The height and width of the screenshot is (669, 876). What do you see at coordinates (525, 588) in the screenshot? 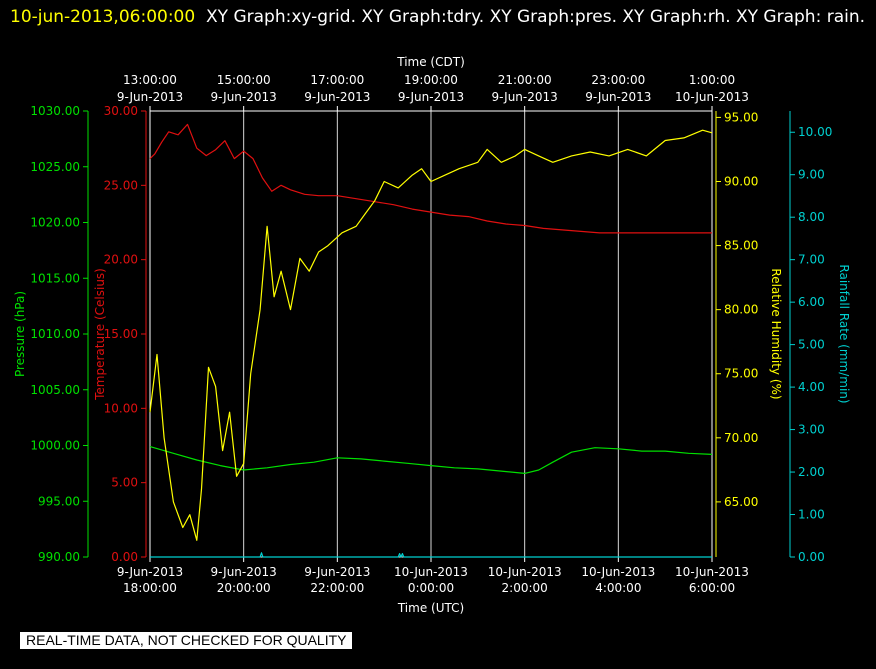
I see `bottom-tick-time: 2:00:00` at bounding box center [525, 588].